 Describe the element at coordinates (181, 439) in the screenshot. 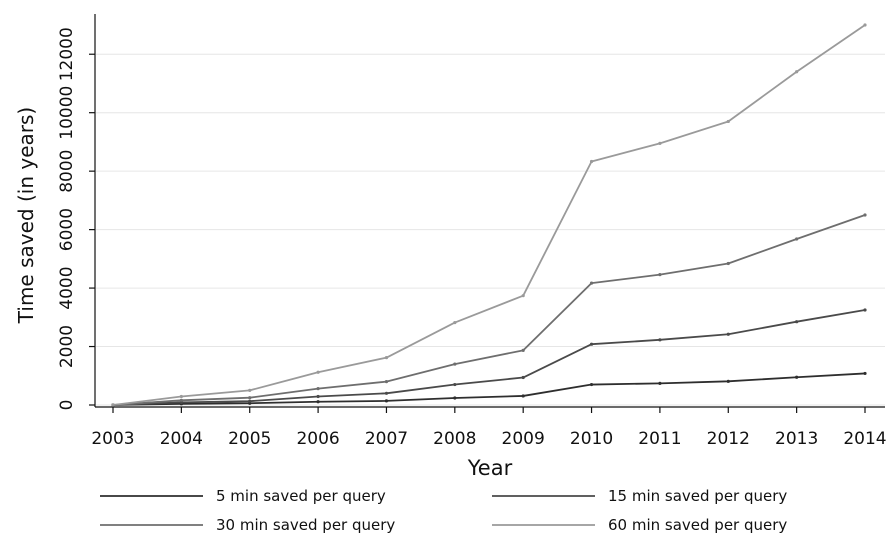

I see `x-tick-label: 2004` at that location.